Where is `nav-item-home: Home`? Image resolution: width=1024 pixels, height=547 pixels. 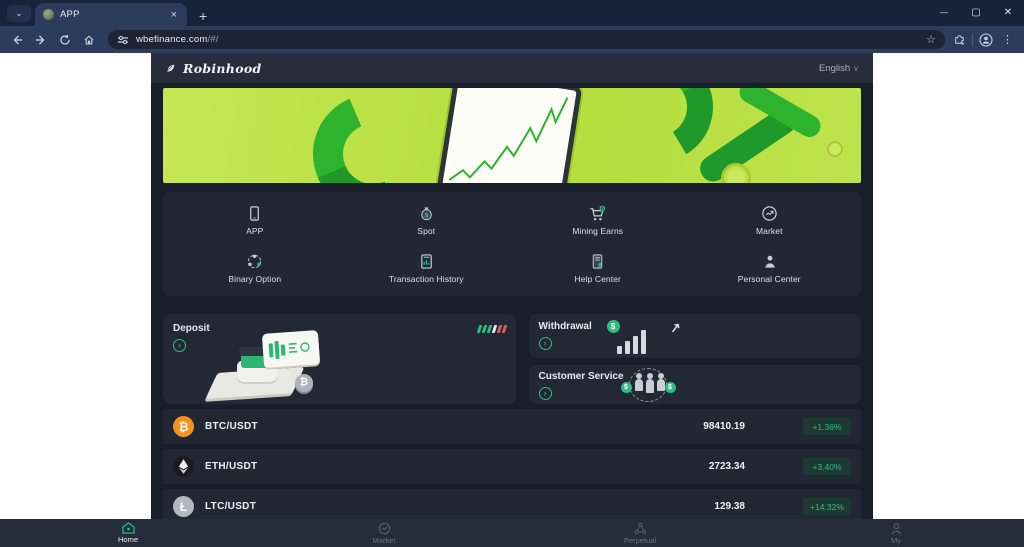 nav-item-home: Home is located at coordinates (128, 533).